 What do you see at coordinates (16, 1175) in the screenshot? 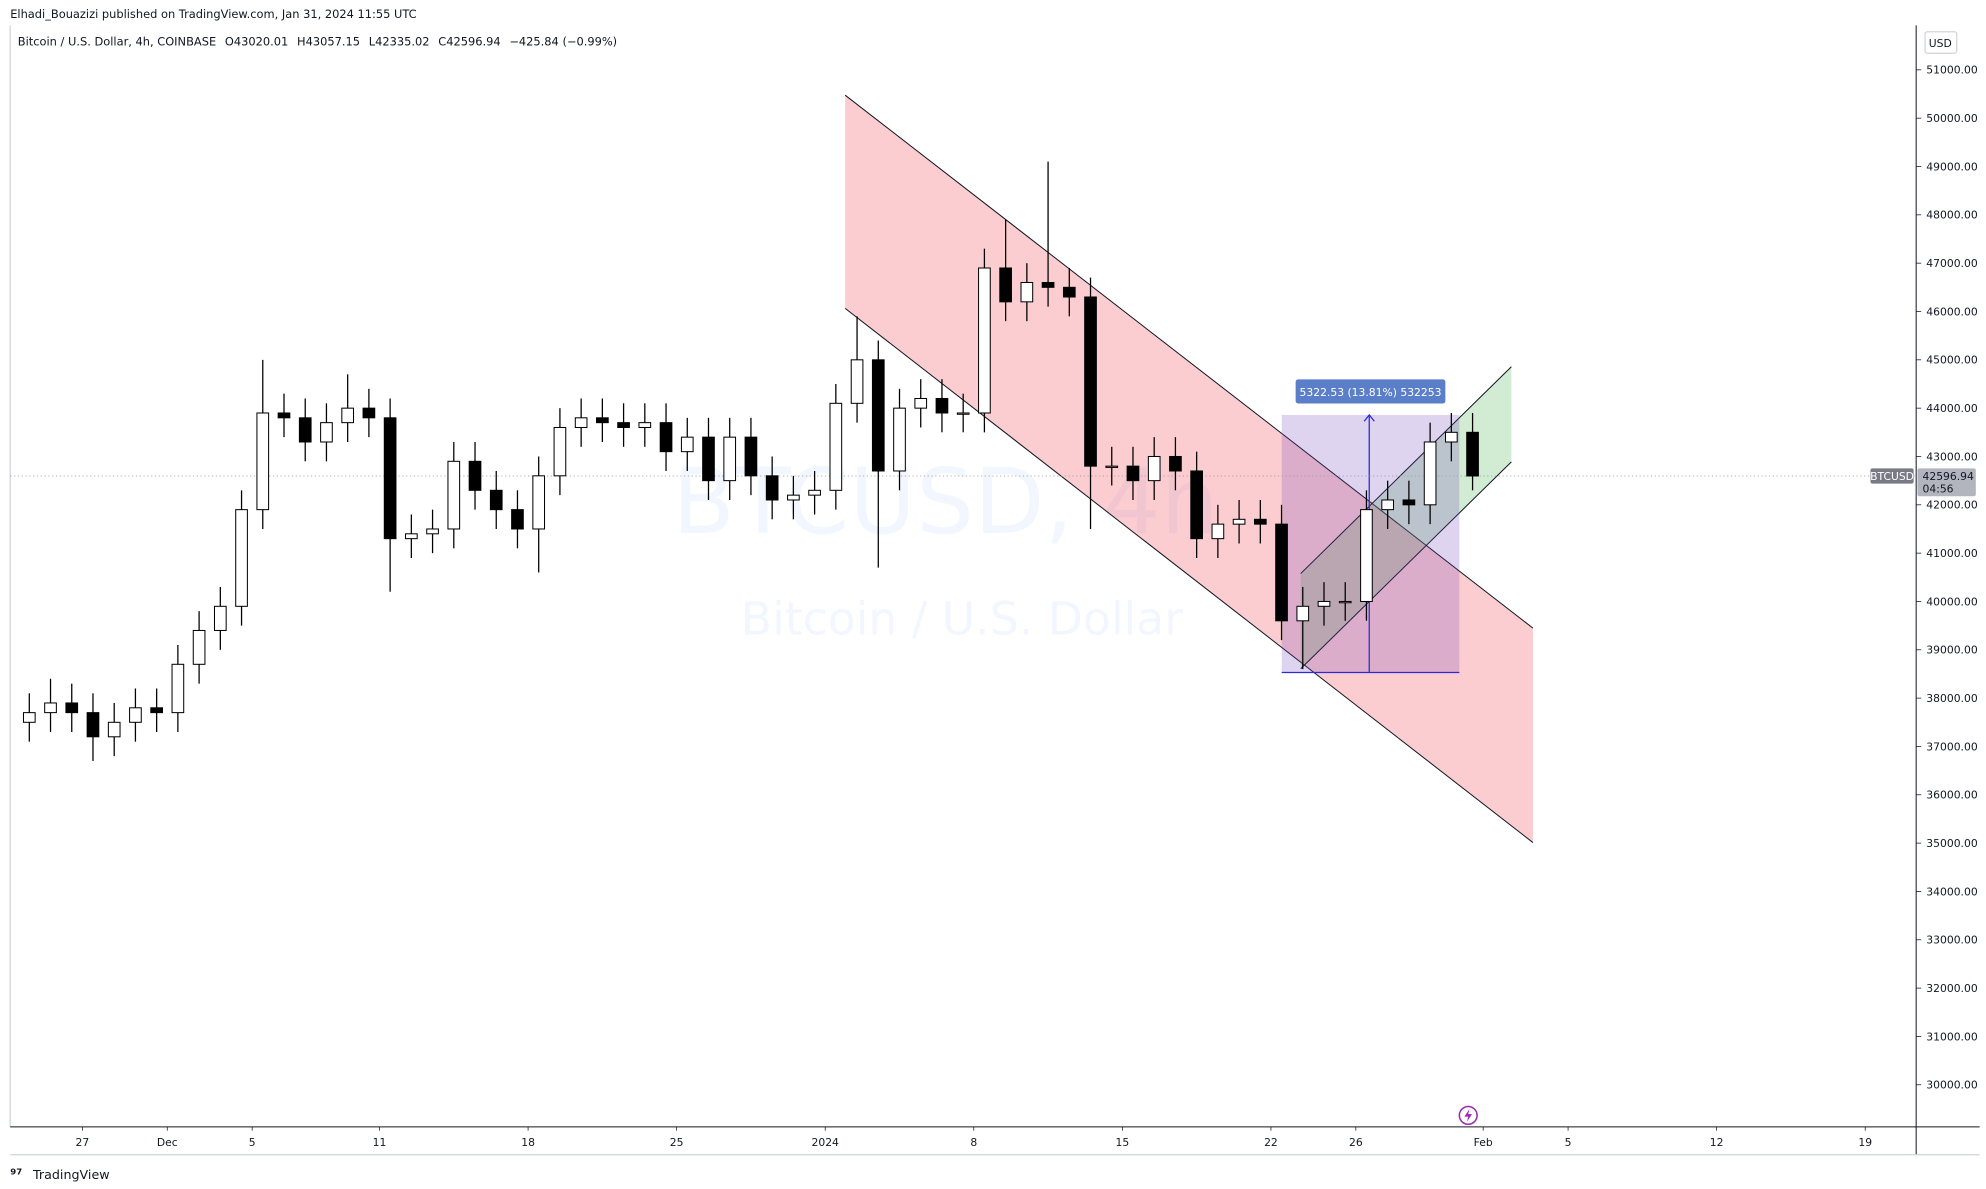
I see `footer-logo: ⁹⁷` at bounding box center [16, 1175].